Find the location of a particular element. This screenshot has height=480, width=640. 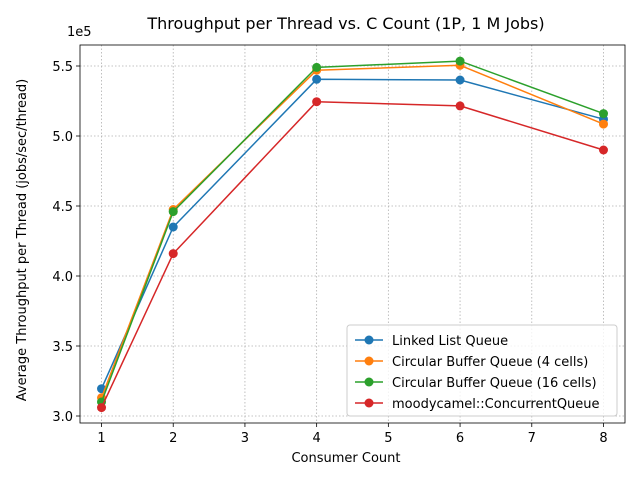

x-tick-label: 8 is located at coordinates (603, 438).